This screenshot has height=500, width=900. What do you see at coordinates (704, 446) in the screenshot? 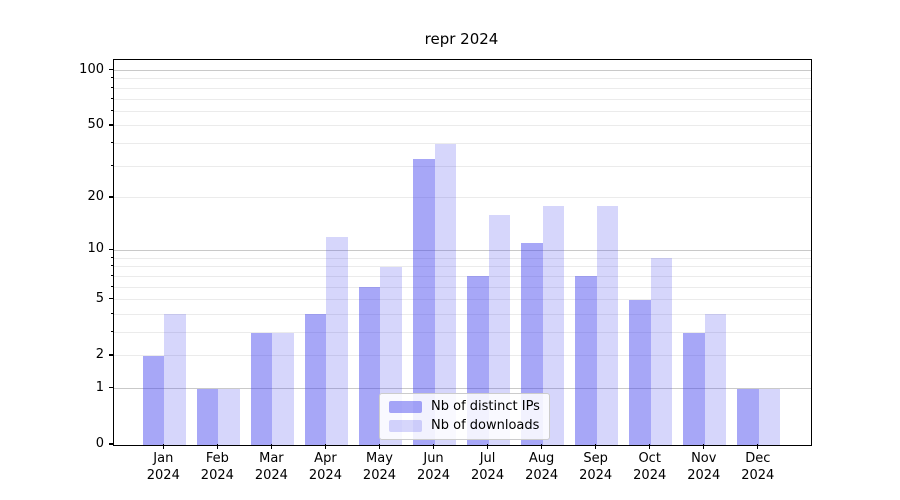
I see `x-tick-nov` at bounding box center [704, 446].